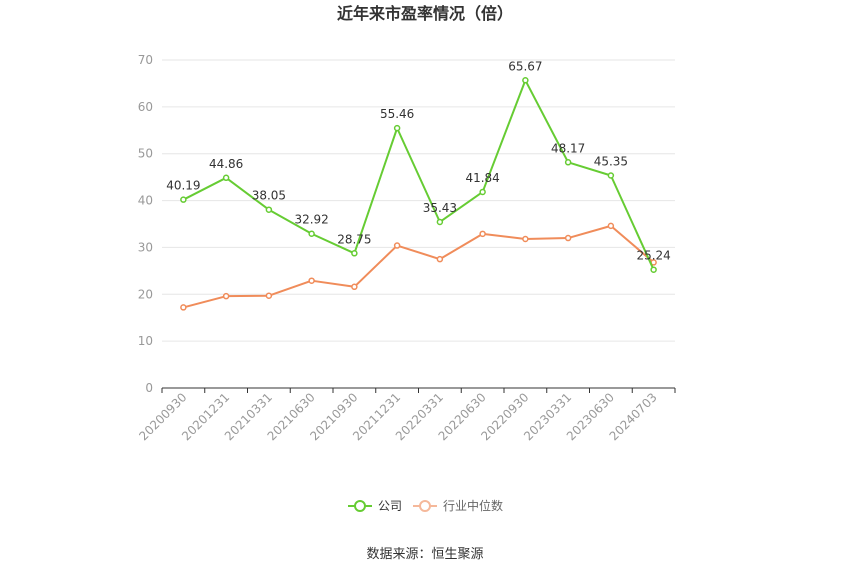  Describe the element at coordinates (568, 148) in the screenshot. I see `data-label-company: 48.17` at that location.